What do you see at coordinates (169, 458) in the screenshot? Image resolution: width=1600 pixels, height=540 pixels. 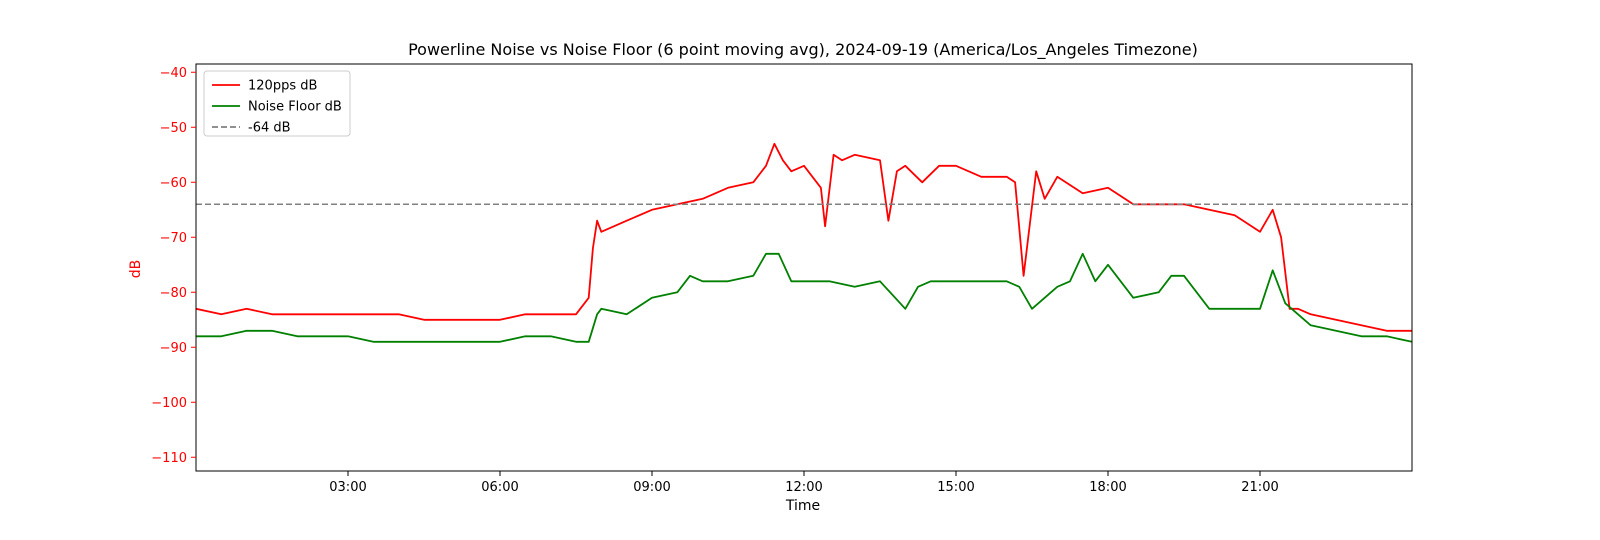 I see `y-tick-label: −110` at bounding box center [169, 458].